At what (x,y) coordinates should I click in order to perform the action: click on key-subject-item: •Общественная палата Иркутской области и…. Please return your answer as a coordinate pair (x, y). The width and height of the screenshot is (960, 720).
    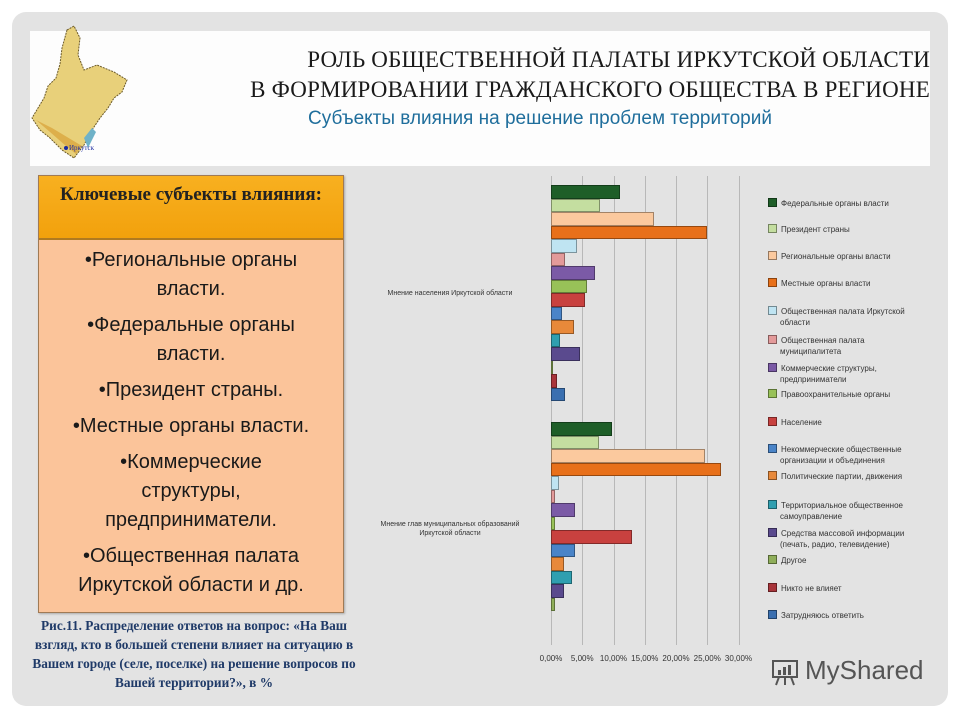
    Looking at the image, I should click on (191, 570).